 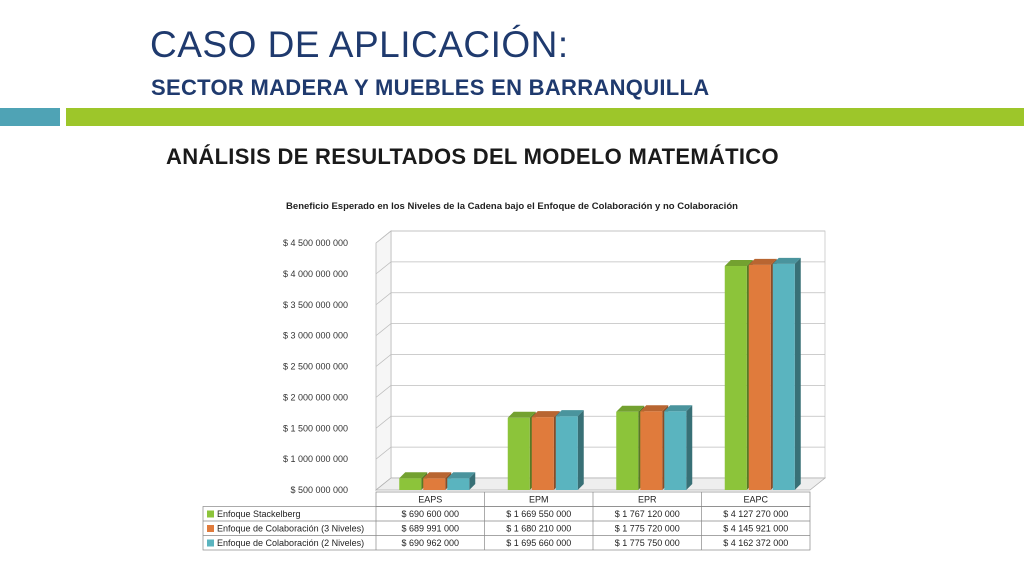 I want to click on data-label: $ 4 145 921 000, so click(x=755, y=529).